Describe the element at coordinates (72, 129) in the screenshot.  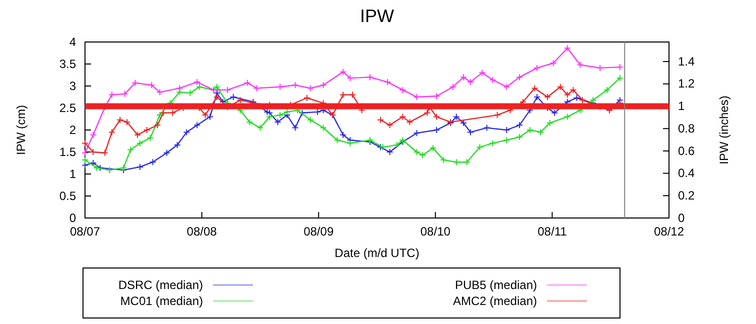
I see `y-tick-label: 2` at that location.